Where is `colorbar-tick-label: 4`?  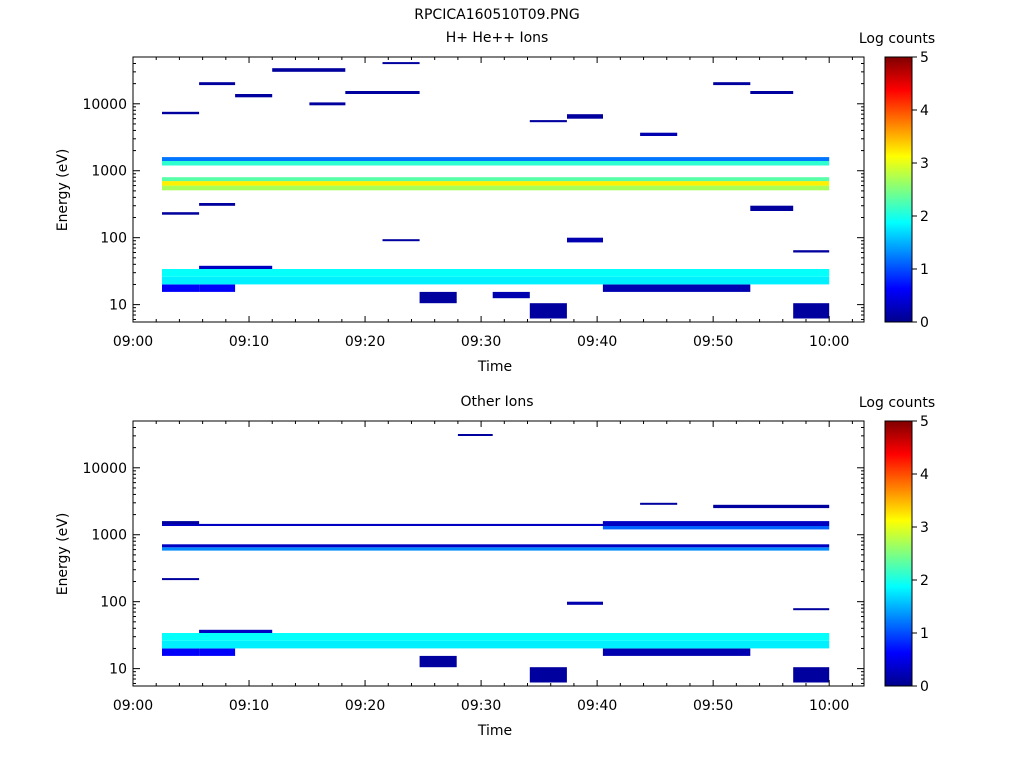
colorbar-tick-label: 4 is located at coordinates (924, 475).